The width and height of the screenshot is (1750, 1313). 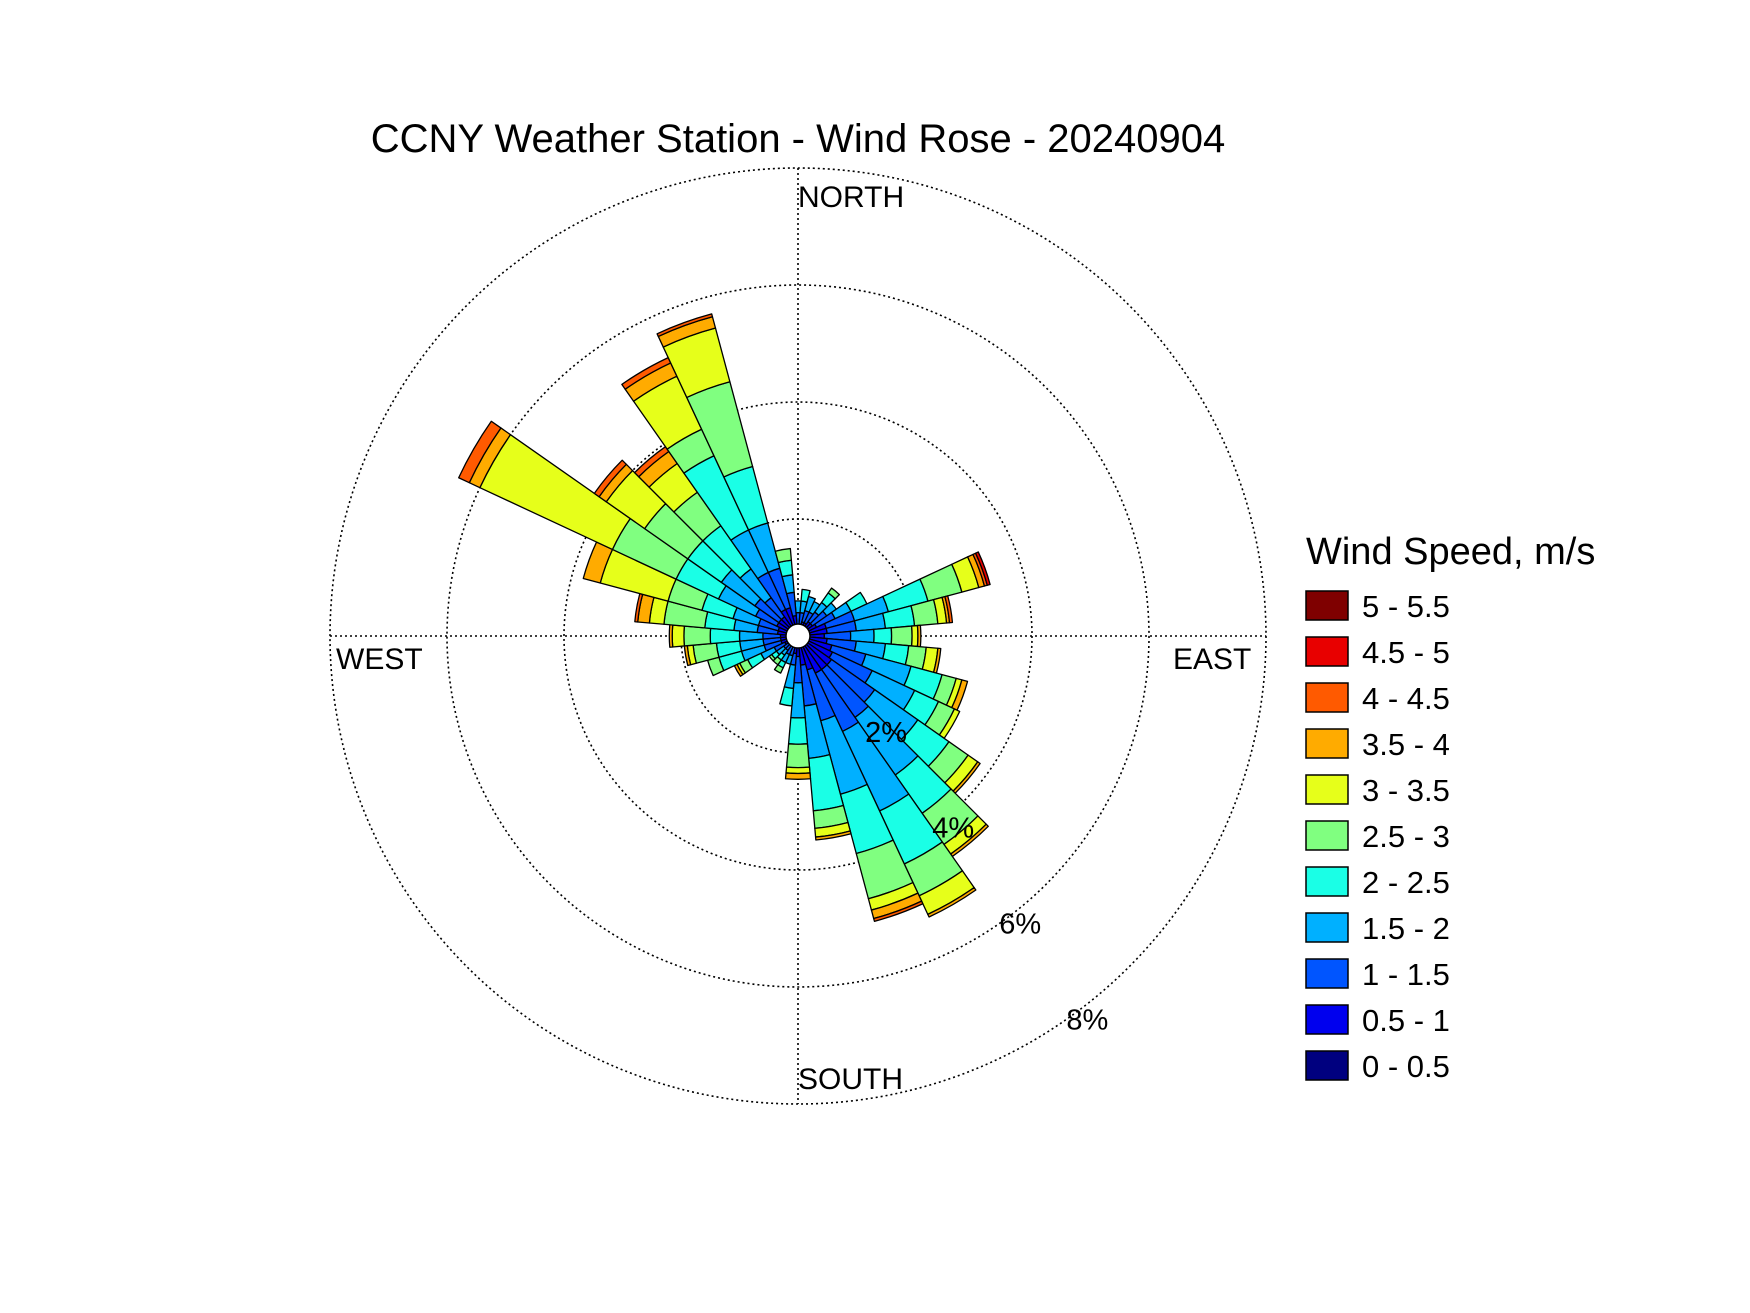 What do you see at coordinates (1406, 744) in the screenshot?
I see `legend-label-3: 3.5 - 4` at bounding box center [1406, 744].